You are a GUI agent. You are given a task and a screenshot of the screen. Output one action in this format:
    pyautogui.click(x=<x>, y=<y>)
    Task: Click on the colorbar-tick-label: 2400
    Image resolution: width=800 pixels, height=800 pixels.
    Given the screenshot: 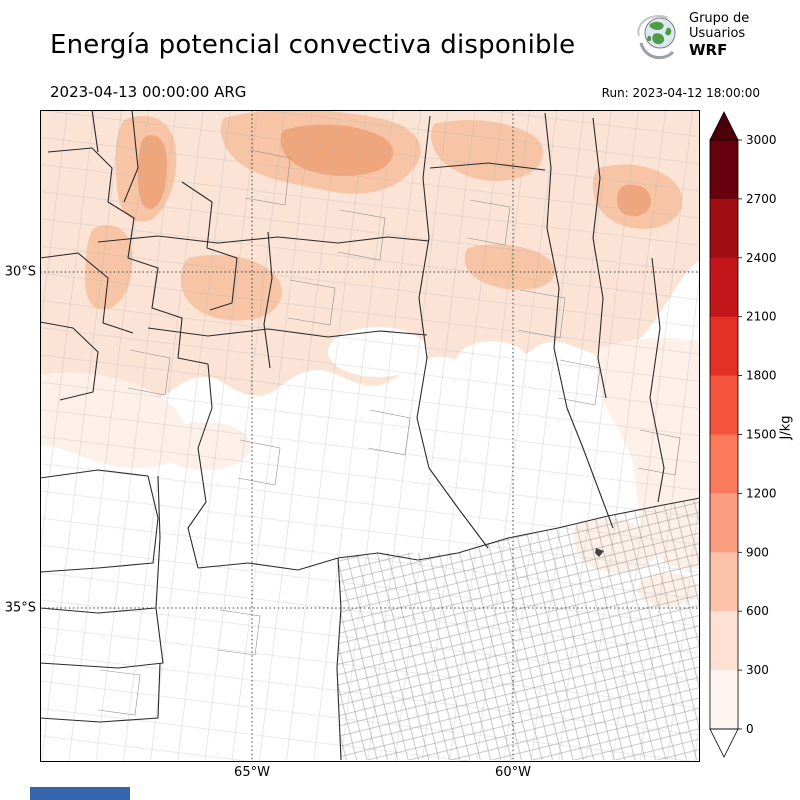 What is the action you would take?
    pyautogui.click(x=761, y=258)
    